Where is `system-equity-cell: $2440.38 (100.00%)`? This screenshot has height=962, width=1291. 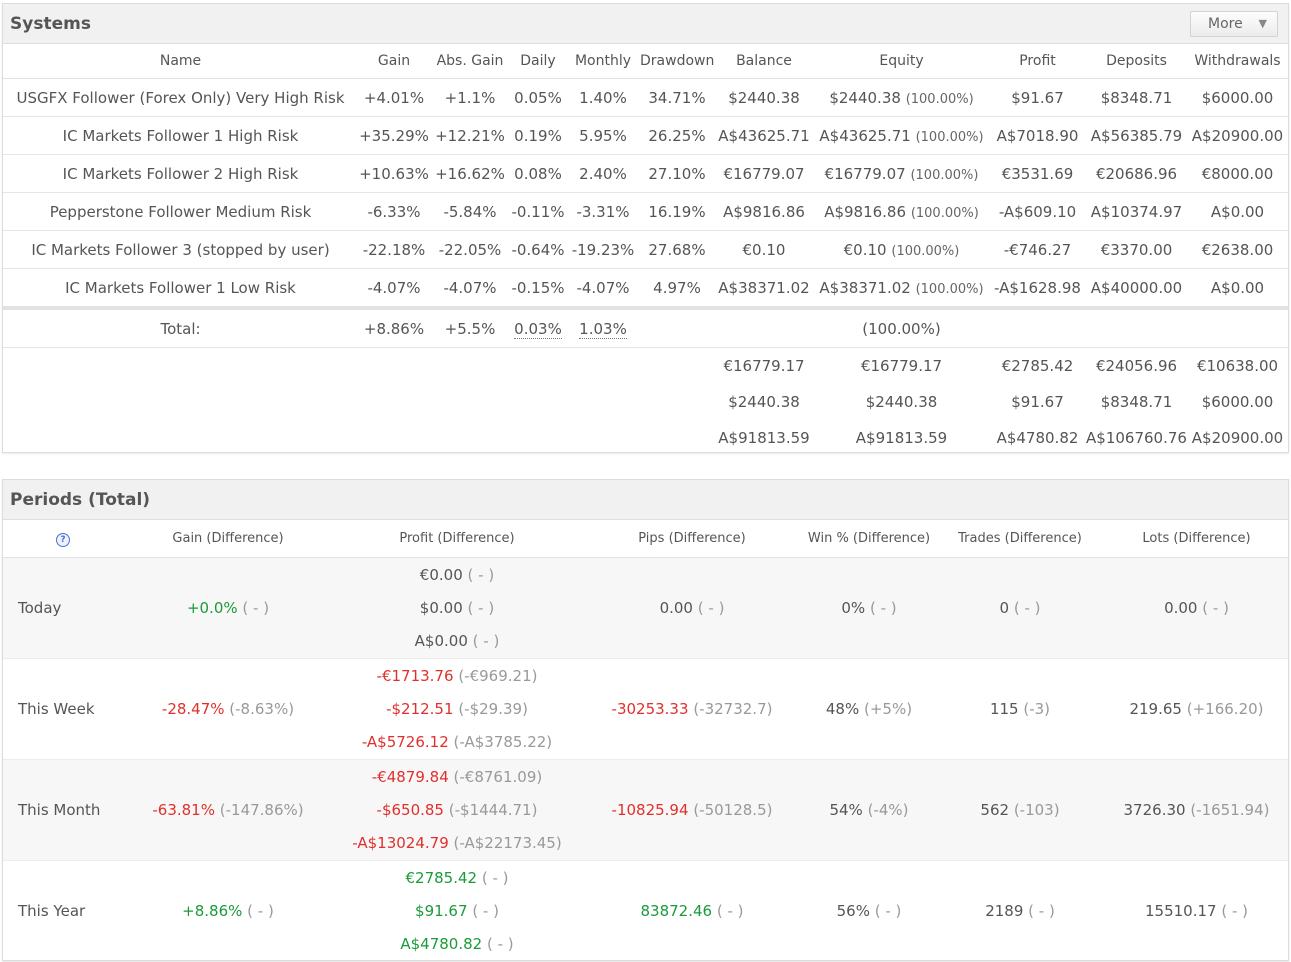 system-equity-cell: $2440.38 (100.00%) is located at coordinates (901, 97).